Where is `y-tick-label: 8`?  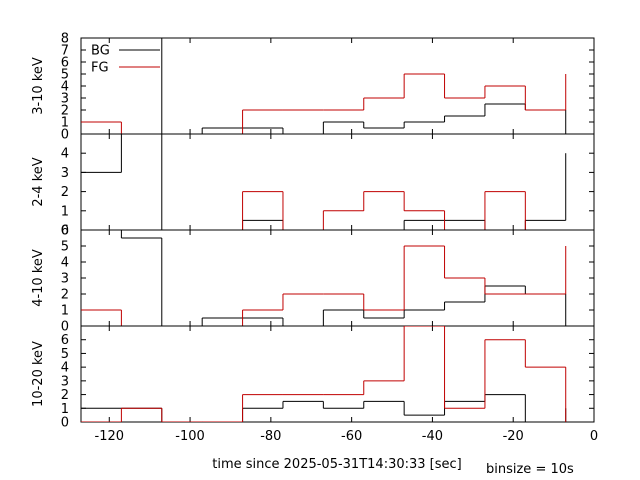
y-tick-label: 8 is located at coordinates (65, 39).